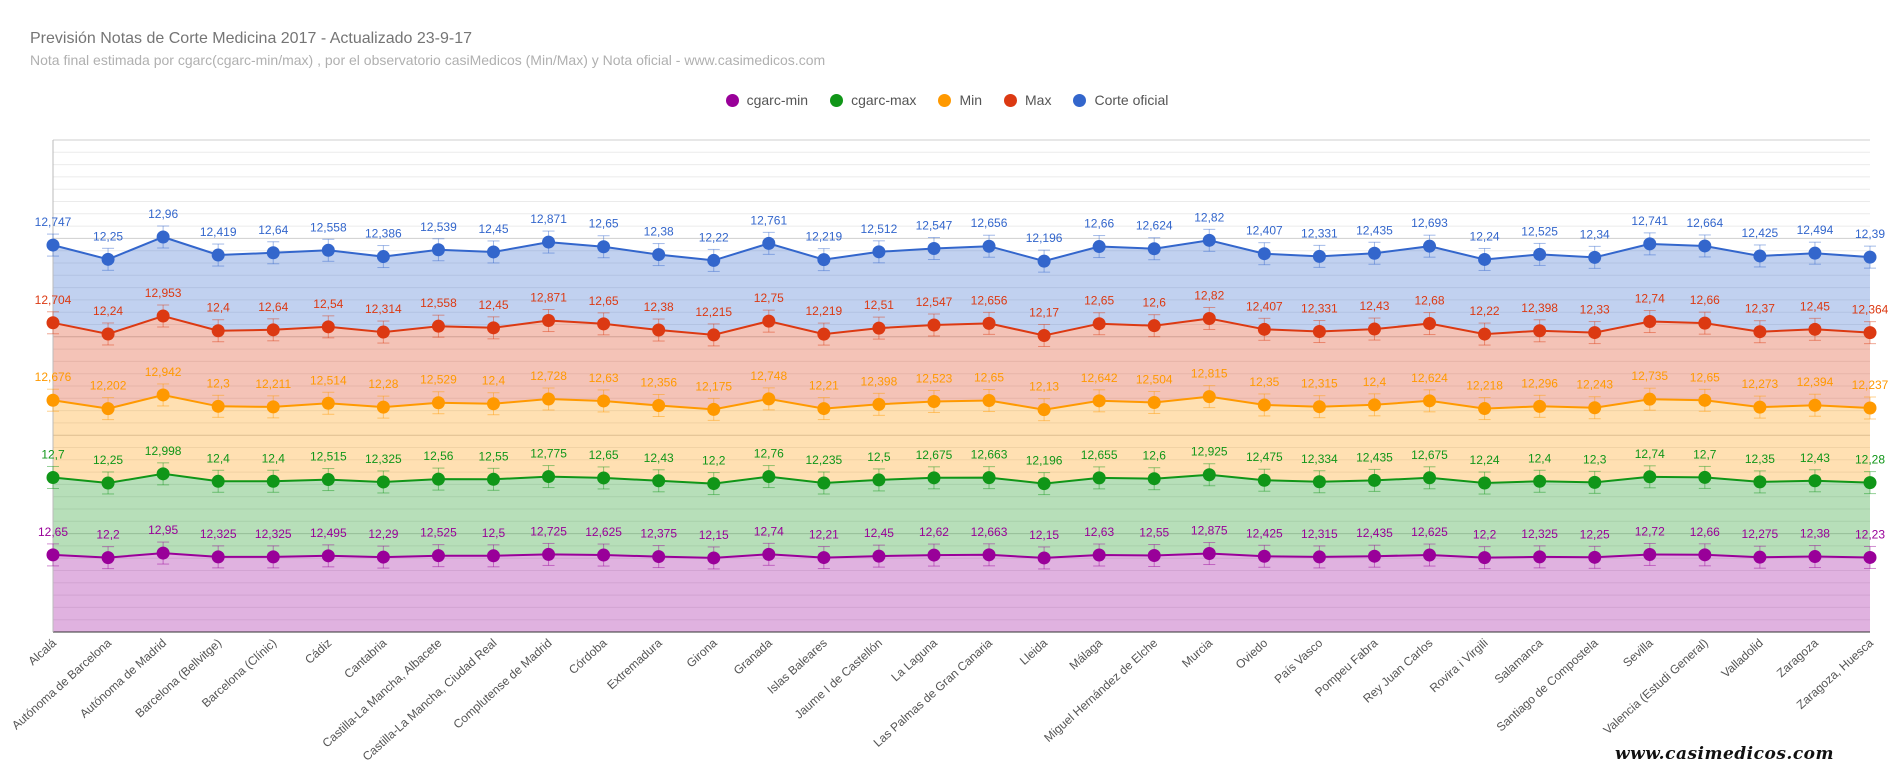  What do you see at coordinates (658, 534) in the screenshot?
I see `data-label: 12,375` at bounding box center [658, 534].